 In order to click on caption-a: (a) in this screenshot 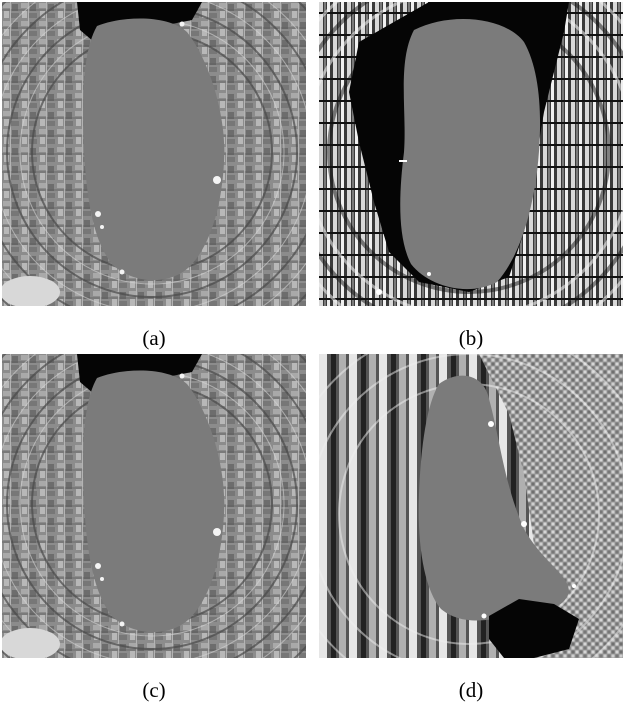, I will do `click(154, 338)`.